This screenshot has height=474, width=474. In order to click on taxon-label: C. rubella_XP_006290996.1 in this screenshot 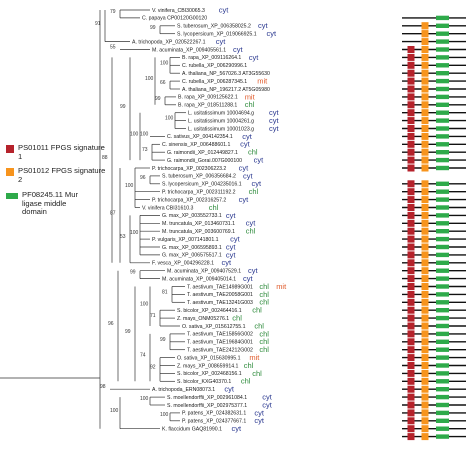, I will do `click(214, 66)`.